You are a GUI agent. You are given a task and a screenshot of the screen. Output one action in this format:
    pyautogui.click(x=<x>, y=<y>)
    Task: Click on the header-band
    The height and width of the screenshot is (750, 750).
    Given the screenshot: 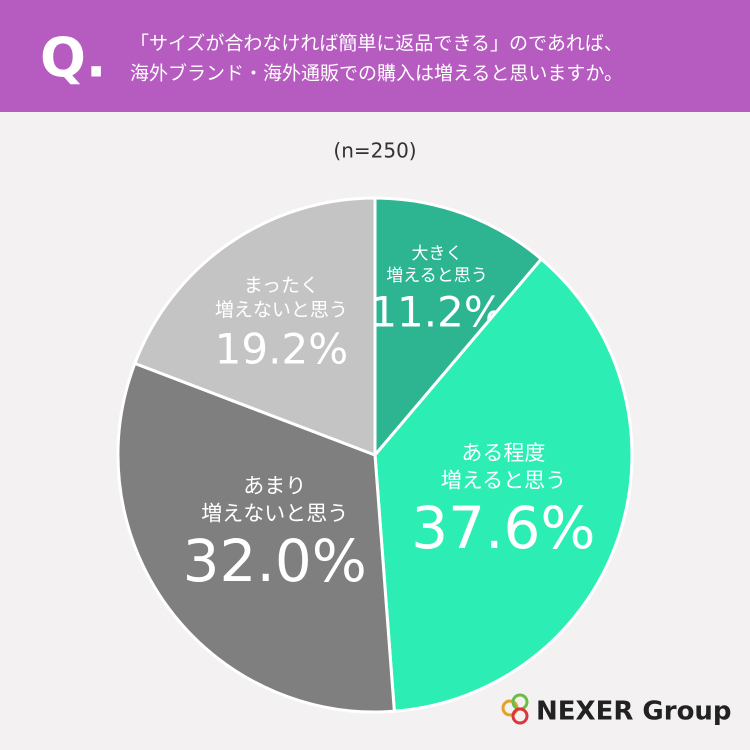 What is the action you would take?
    pyautogui.click(x=375, y=56)
    